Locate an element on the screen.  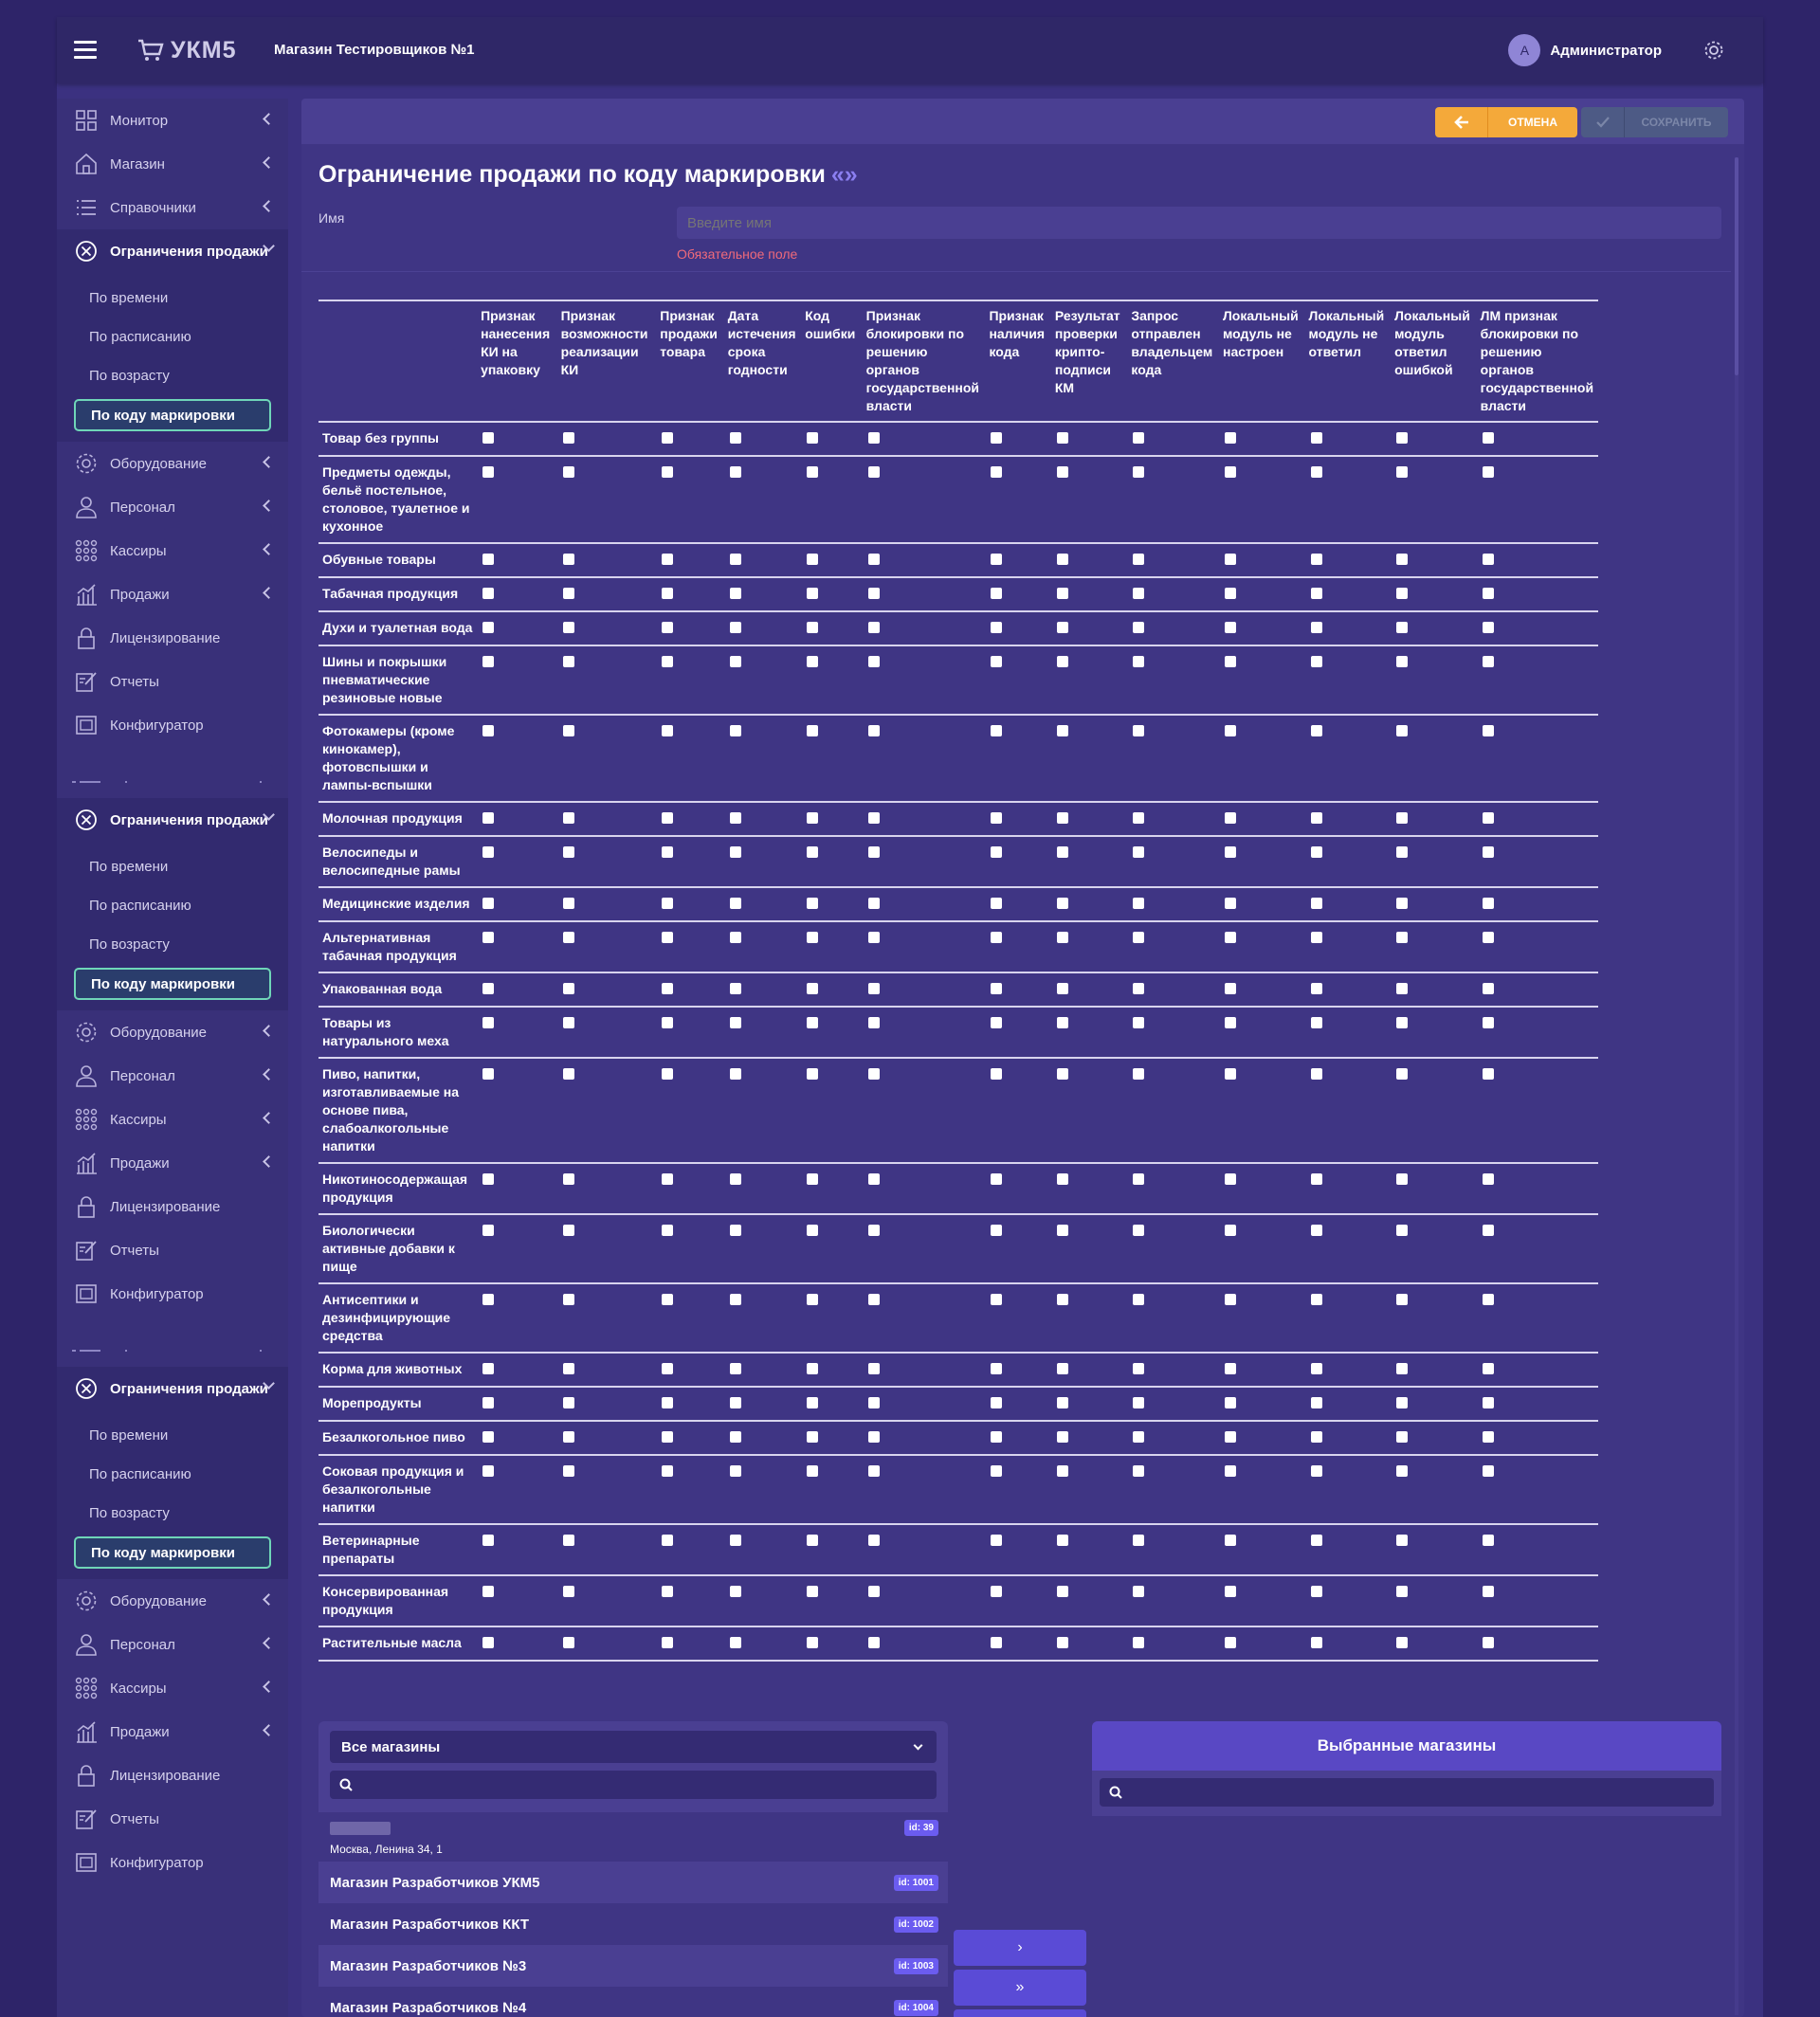
sidebar-item-sale-restrictions: Ограничения продажи is located at coordinates (172, 820).